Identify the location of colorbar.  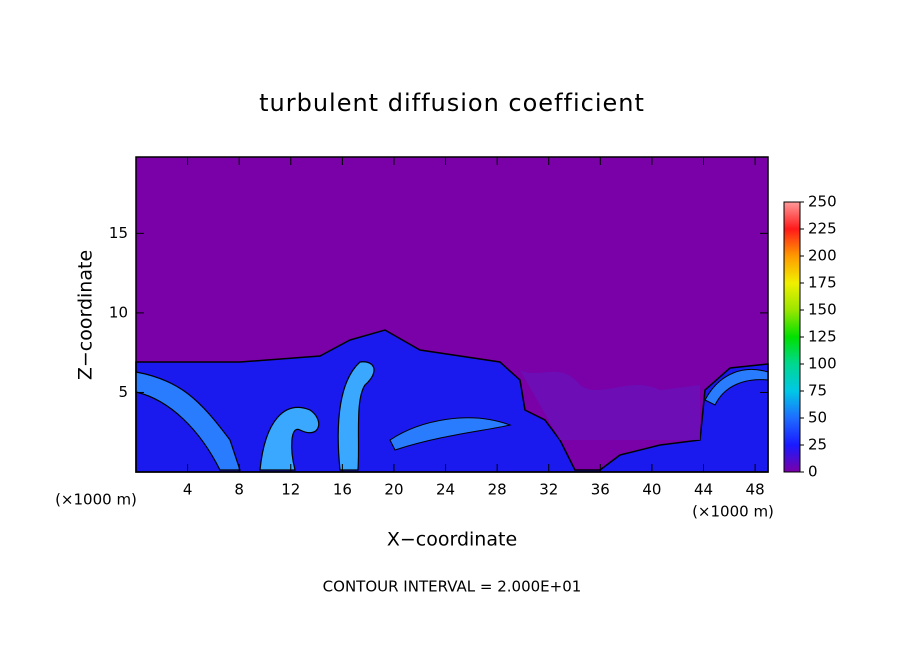
(792, 337).